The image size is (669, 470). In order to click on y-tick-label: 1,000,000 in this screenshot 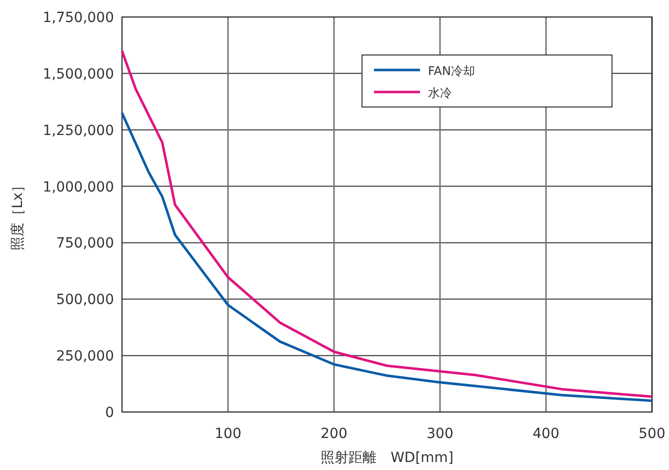, I will do `click(78, 187)`.